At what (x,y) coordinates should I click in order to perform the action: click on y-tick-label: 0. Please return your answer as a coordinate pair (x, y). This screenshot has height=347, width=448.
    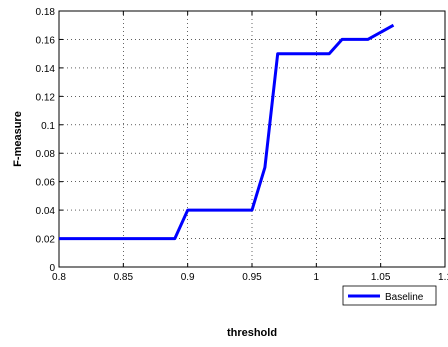
    Looking at the image, I should click on (52, 268).